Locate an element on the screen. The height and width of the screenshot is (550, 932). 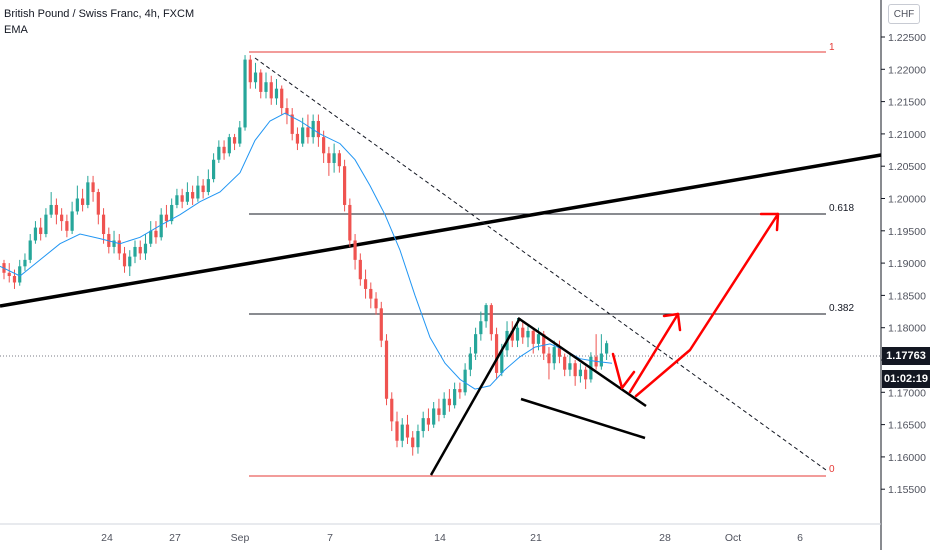
rally-leg-line is located at coordinates (475, 396).